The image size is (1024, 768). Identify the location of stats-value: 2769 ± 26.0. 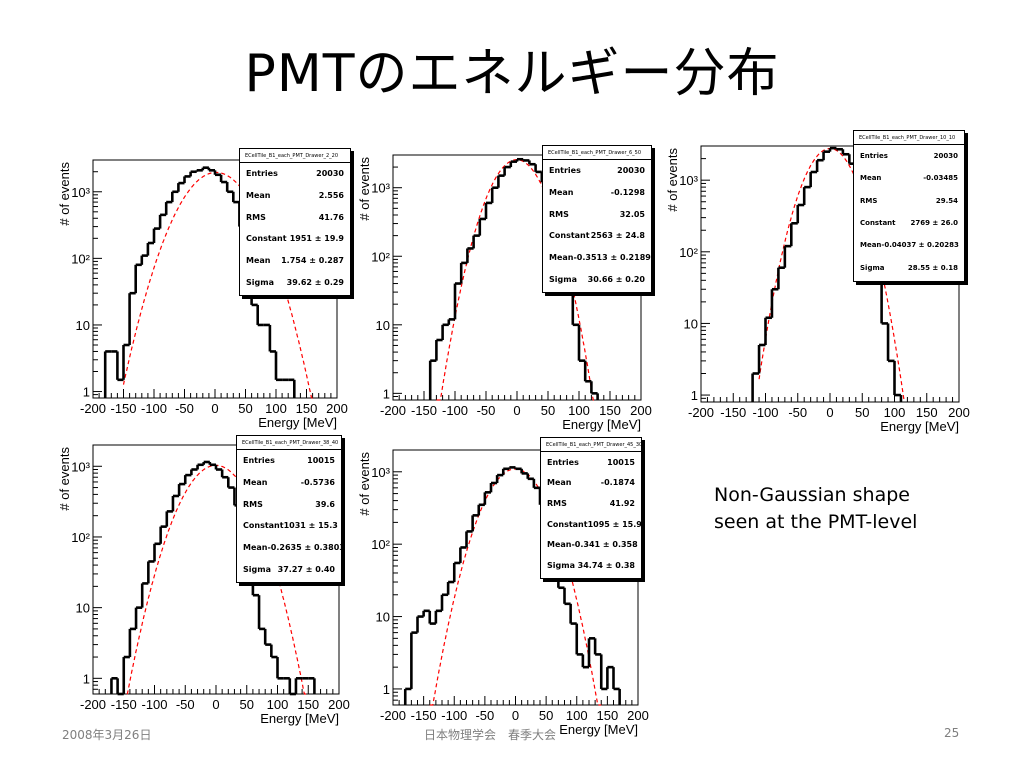
(934, 223).